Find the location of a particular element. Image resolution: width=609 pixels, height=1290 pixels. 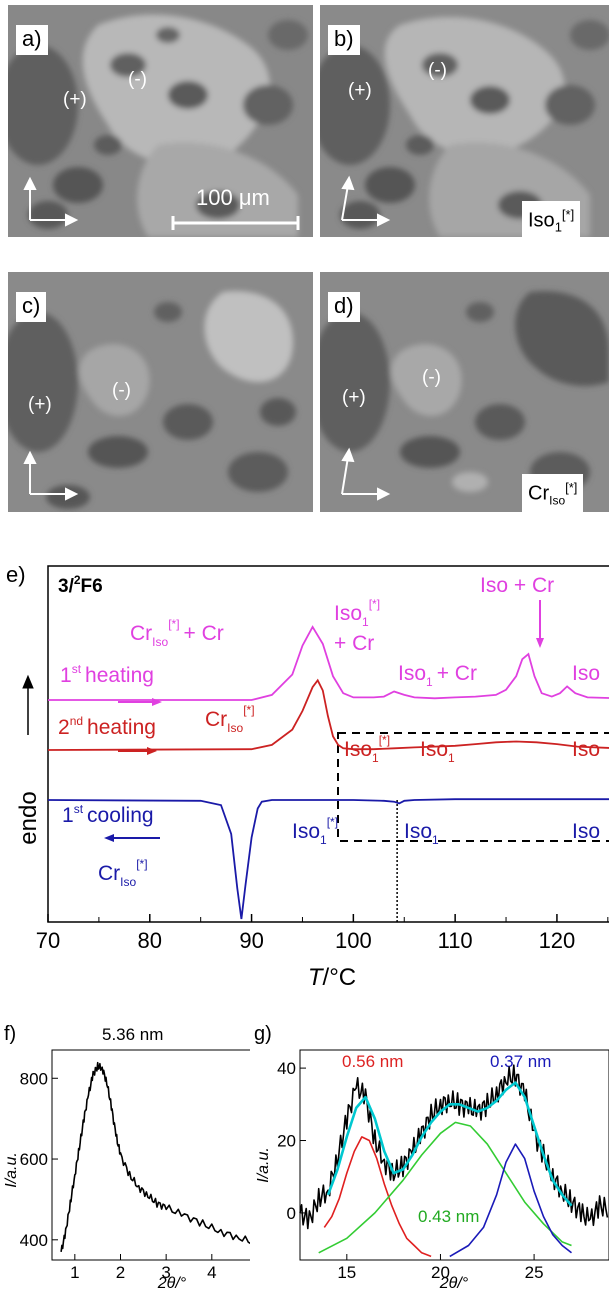

heat2-phase-low: CrIso[*] is located at coordinates (230, 719).